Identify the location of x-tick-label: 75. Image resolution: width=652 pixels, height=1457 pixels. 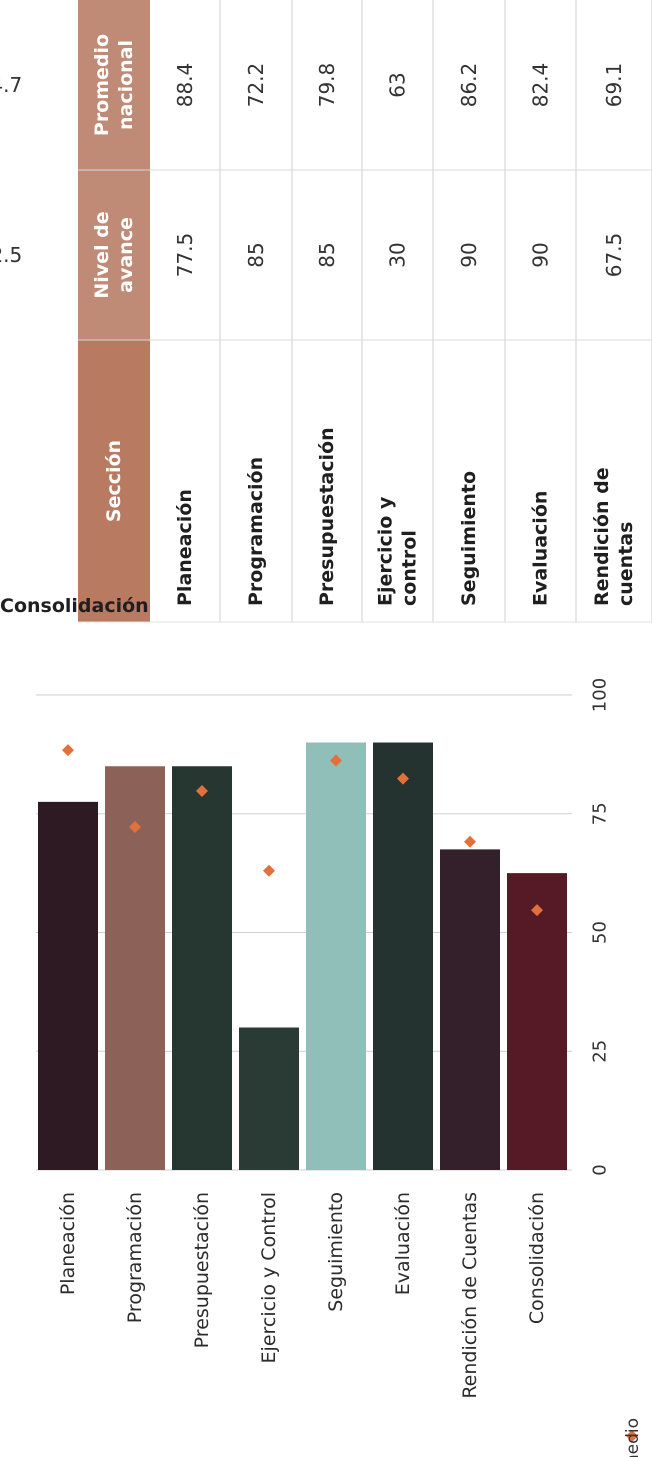
(600, 813).